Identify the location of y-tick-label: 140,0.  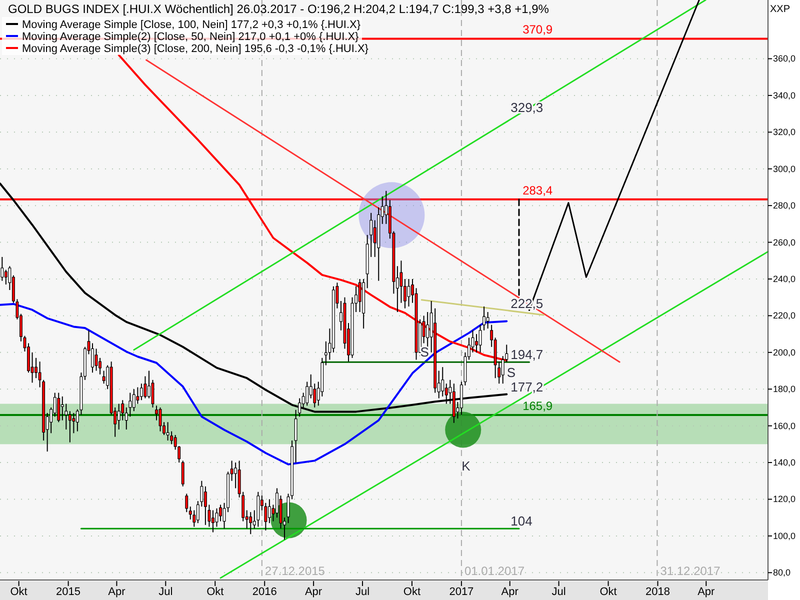
(784, 463).